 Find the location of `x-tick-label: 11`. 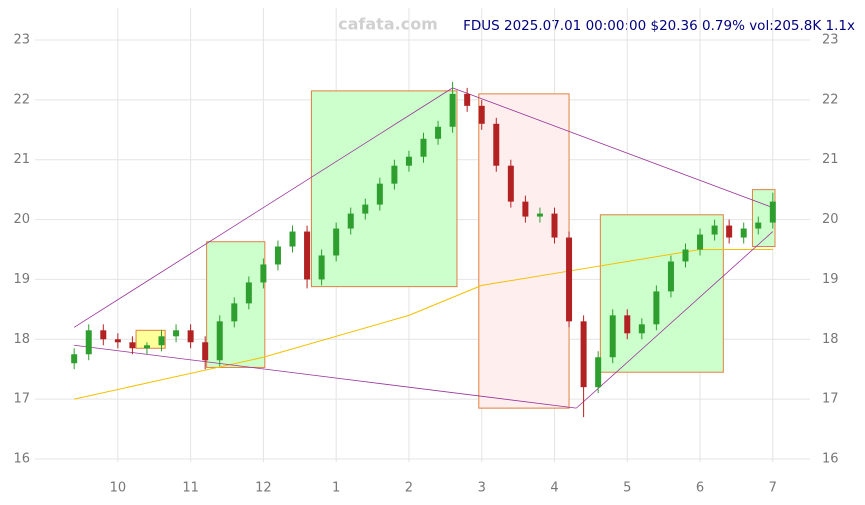

x-tick-label: 11 is located at coordinates (190, 488).